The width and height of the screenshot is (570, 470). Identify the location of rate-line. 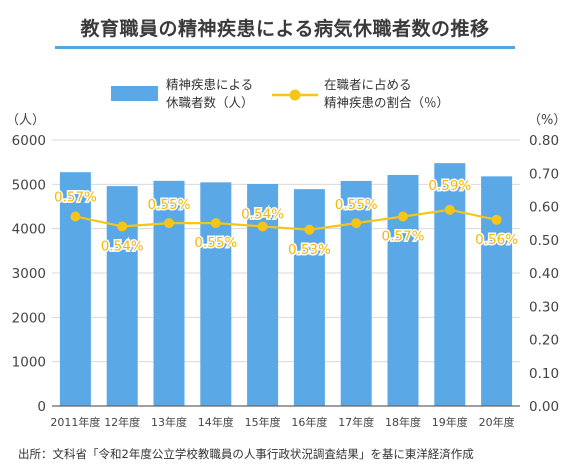
(286, 219).